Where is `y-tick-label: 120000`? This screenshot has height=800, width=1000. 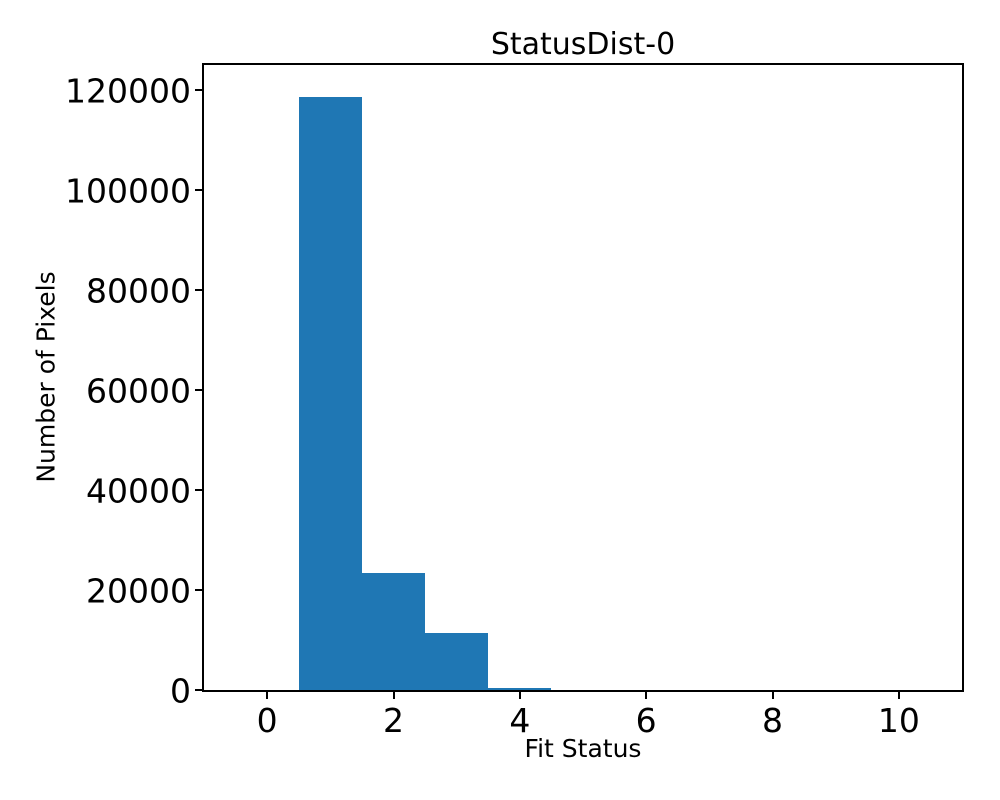 y-tick-label: 120000 is located at coordinates (128, 91).